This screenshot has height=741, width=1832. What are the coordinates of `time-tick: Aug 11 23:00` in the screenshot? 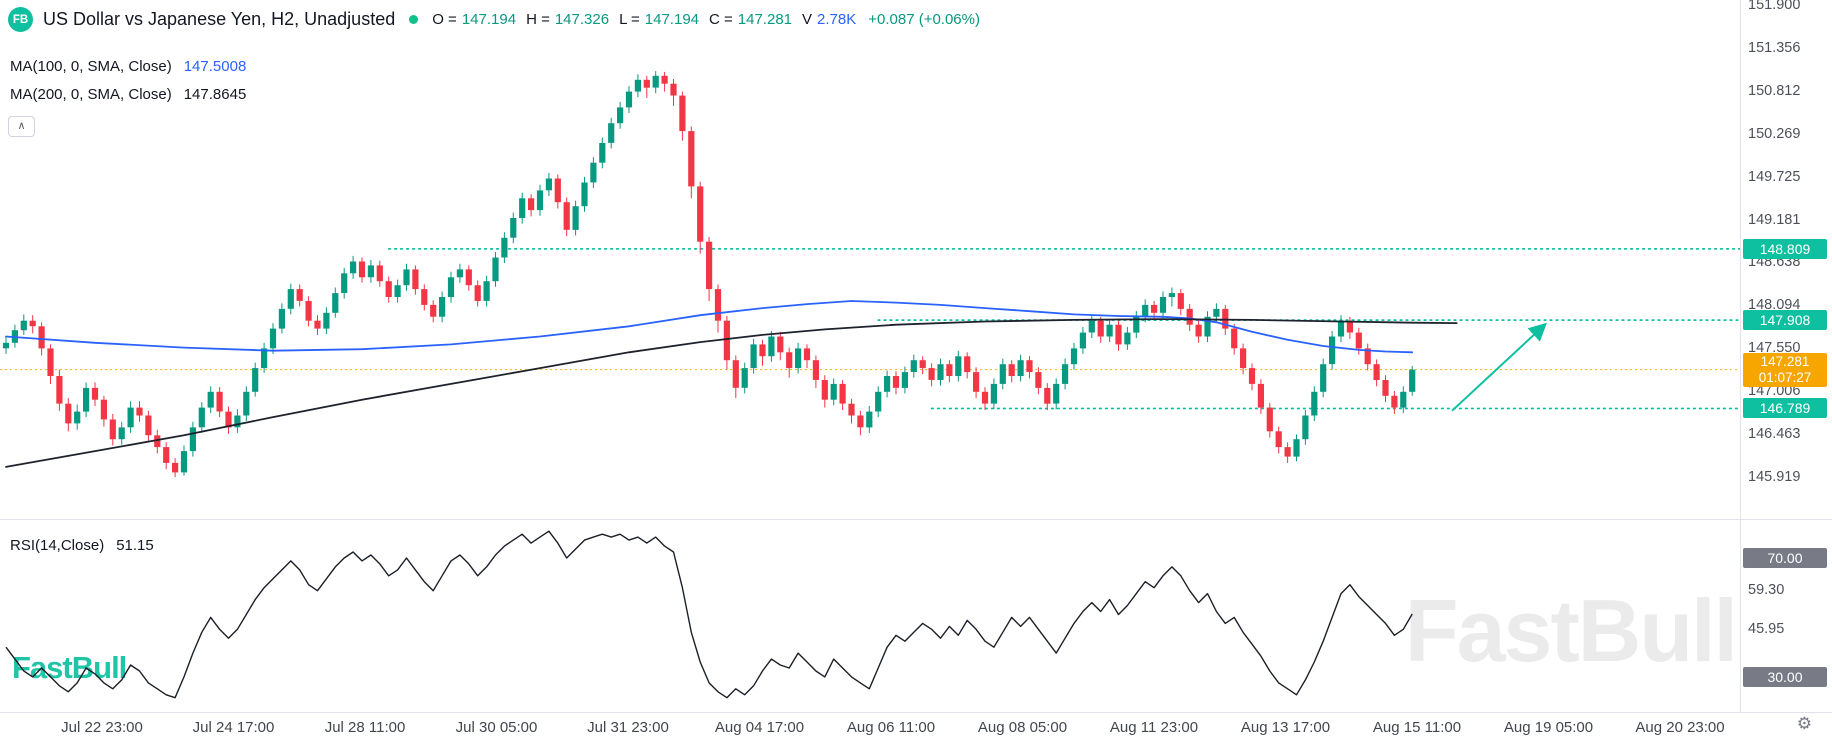 It's located at (1154, 727).